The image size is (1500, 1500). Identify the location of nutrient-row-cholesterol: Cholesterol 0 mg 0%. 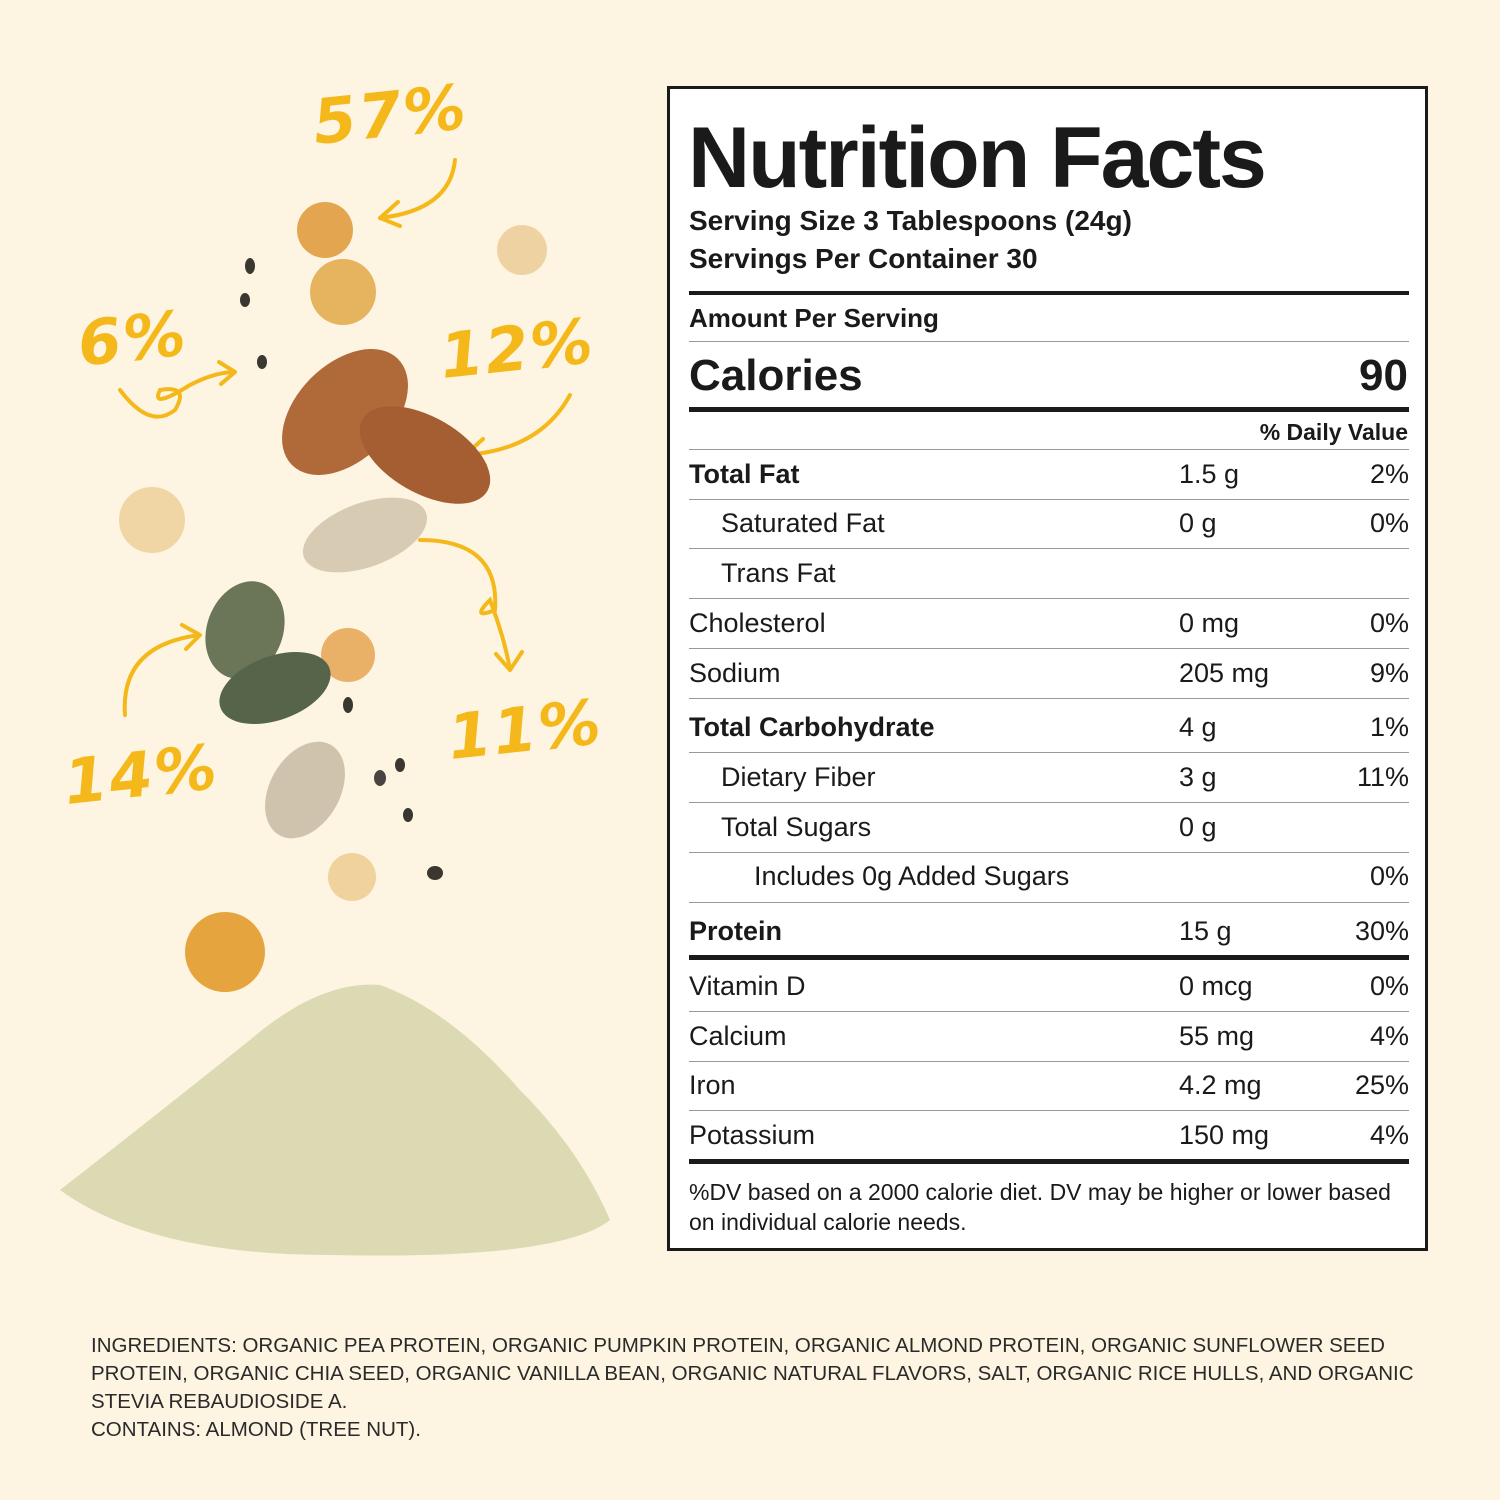
(1049, 624).